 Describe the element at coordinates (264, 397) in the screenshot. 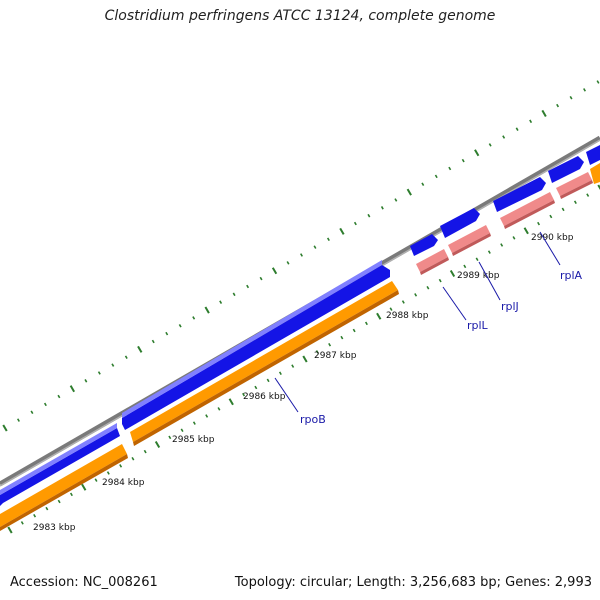

I see `scale-label: 2986 kbp` at that location.